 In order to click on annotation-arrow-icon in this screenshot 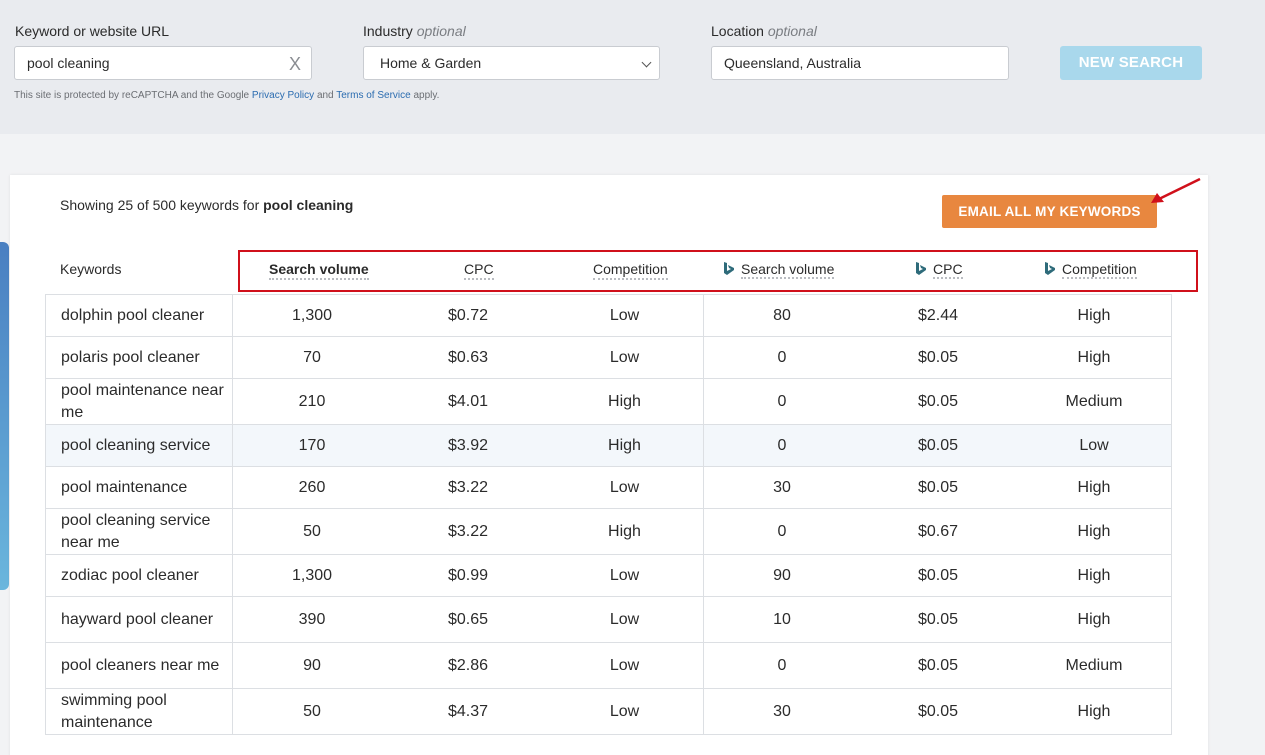, I will do `click(1176, 190)`.